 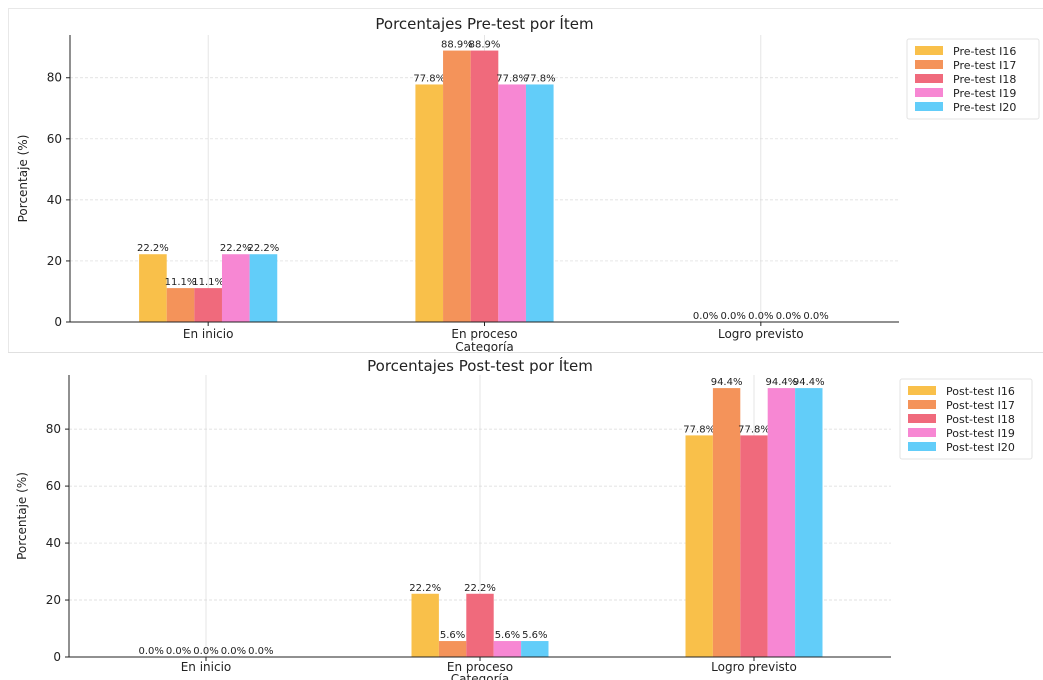 I want to click on pre-test-legend-box, so click(x=973, y=79).